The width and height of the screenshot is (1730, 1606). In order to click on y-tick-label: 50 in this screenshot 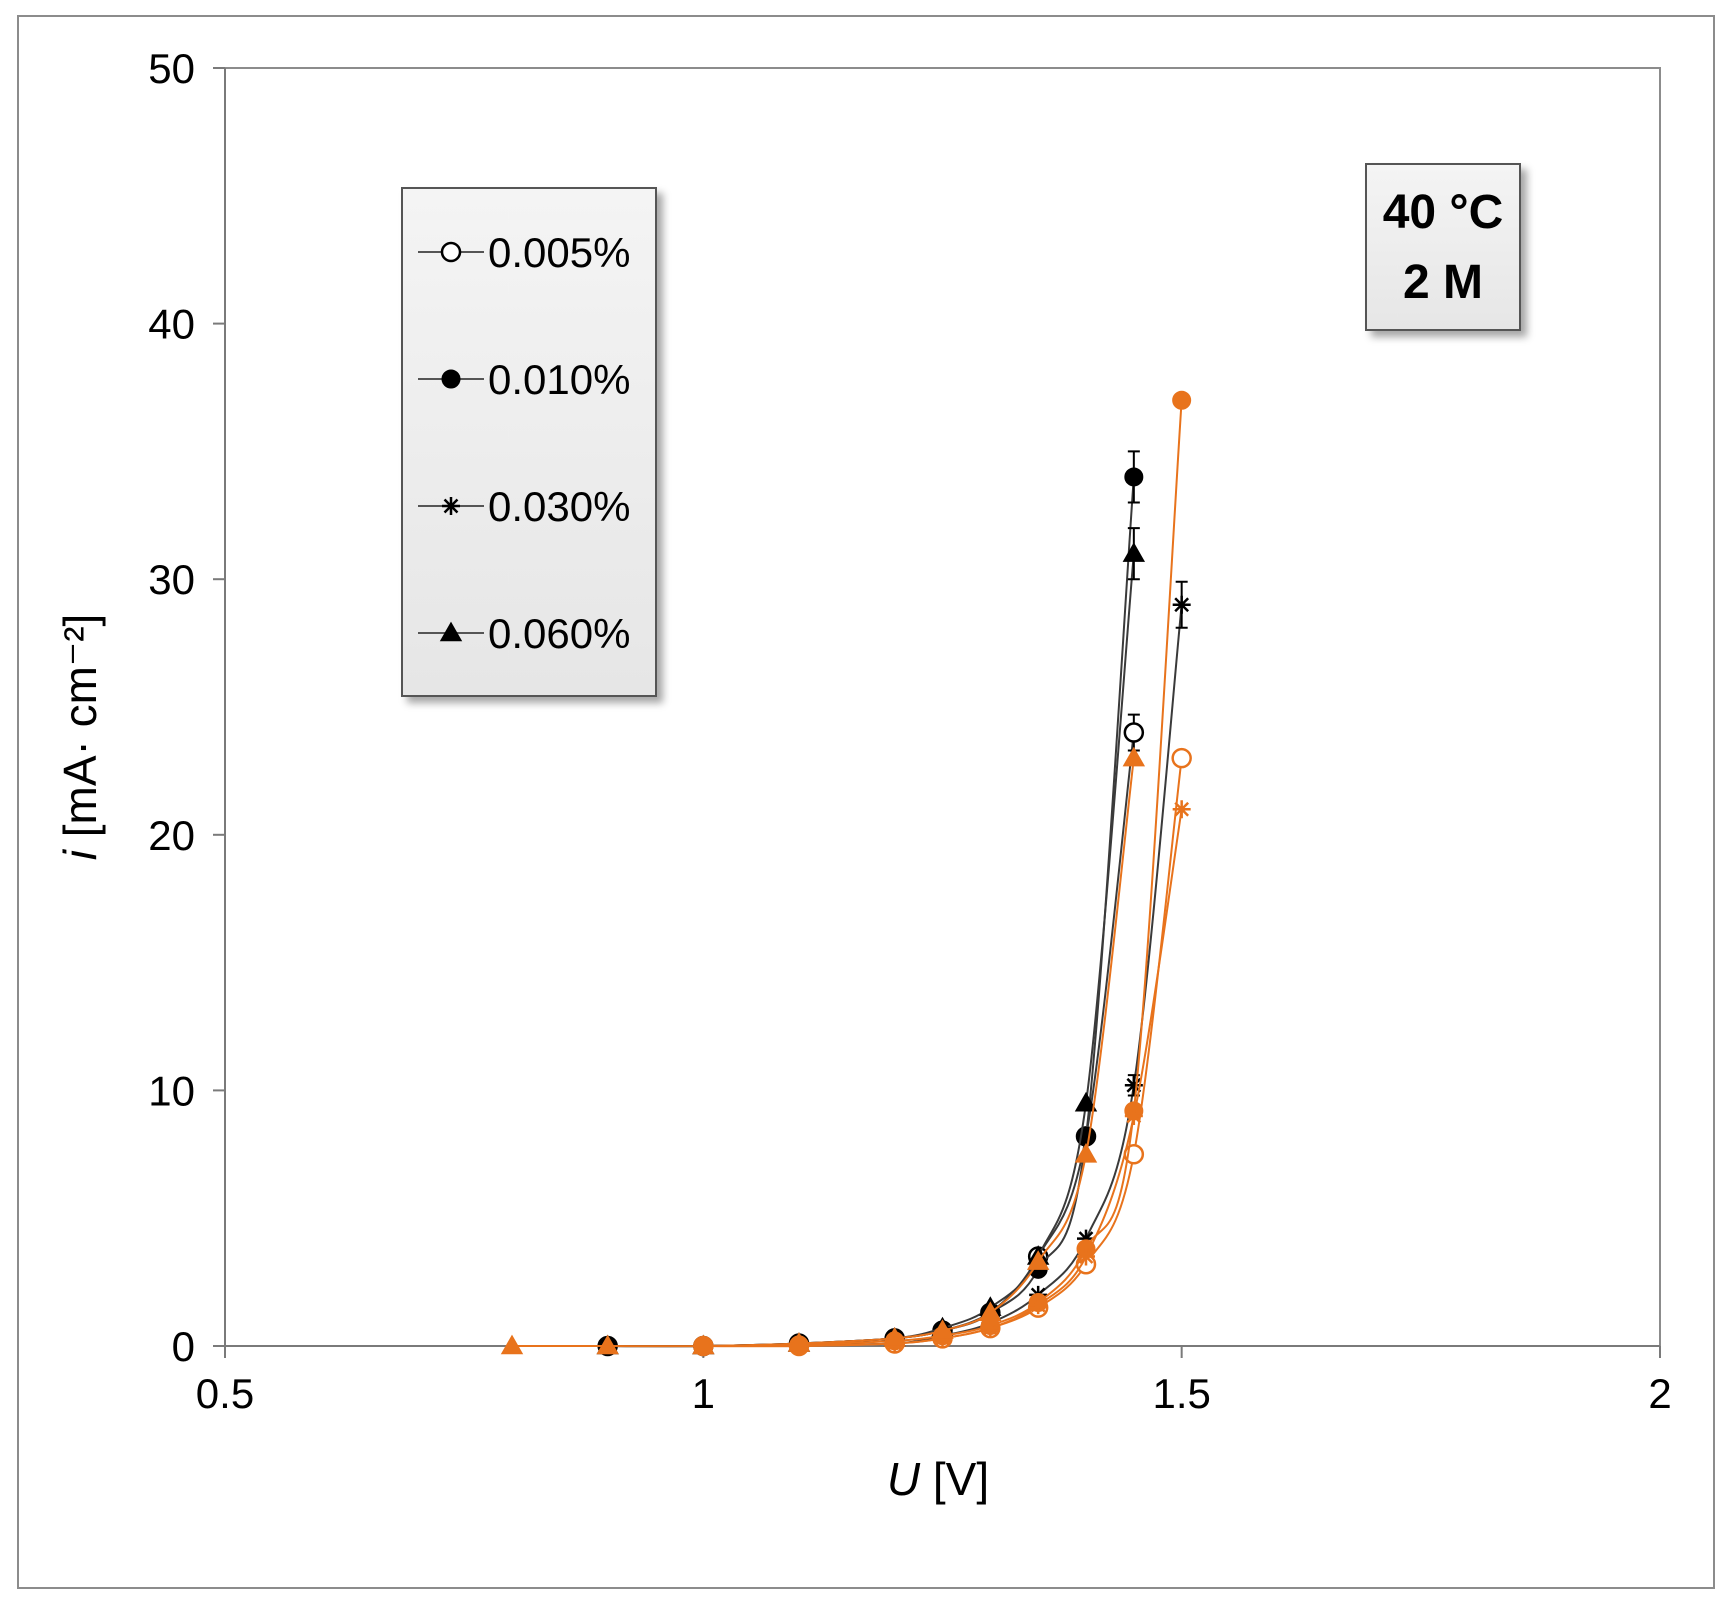, I will do `click(171, 68)`.